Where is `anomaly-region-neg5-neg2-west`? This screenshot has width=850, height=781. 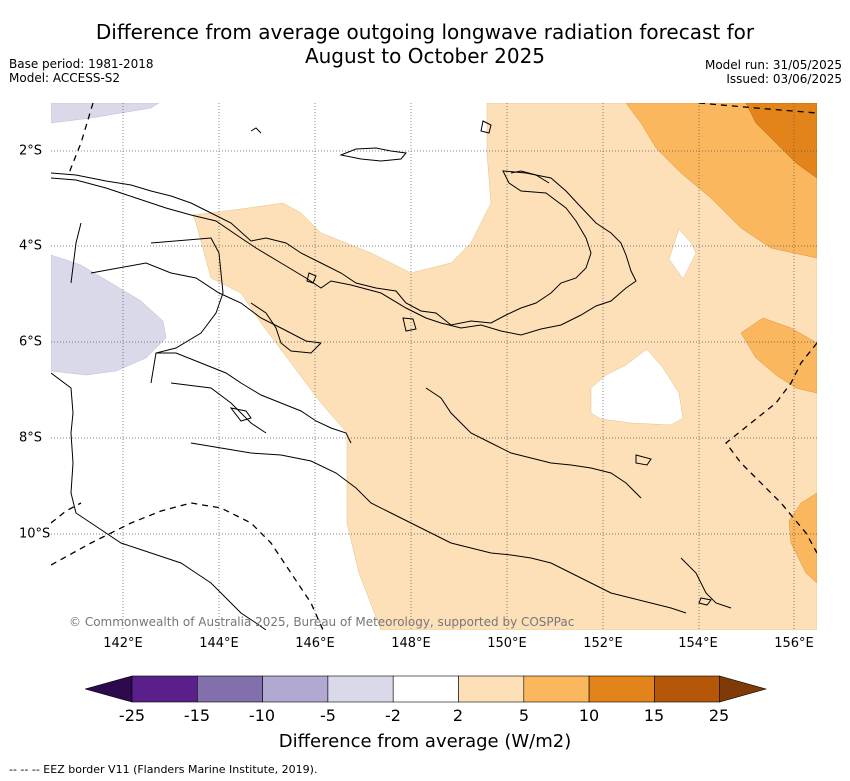
anomaly-region-neg5-neg2-west is located at coordinates (109, 315).